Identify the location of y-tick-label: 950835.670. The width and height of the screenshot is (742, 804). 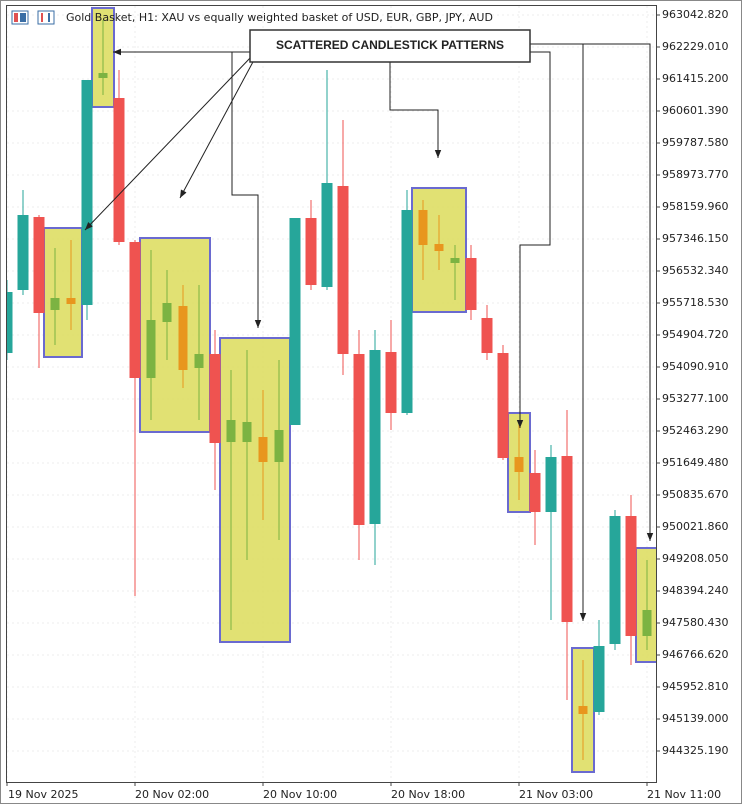
(695, 494).